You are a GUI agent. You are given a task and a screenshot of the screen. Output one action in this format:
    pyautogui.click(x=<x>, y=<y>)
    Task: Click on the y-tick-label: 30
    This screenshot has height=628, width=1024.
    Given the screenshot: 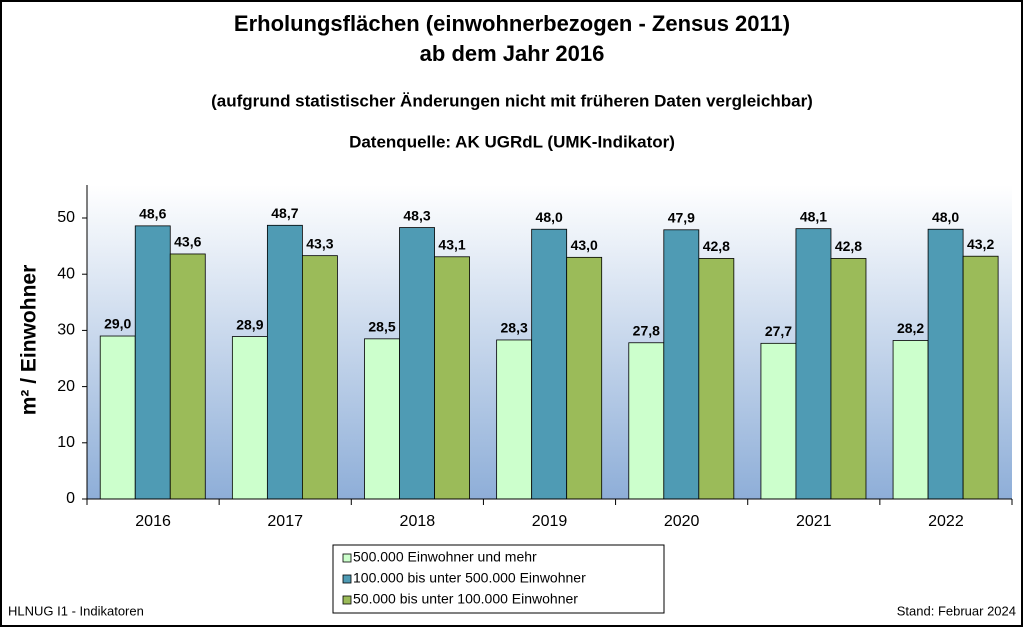 What is the action you would take?
    pyautogui.click(x=66, y=330)
    